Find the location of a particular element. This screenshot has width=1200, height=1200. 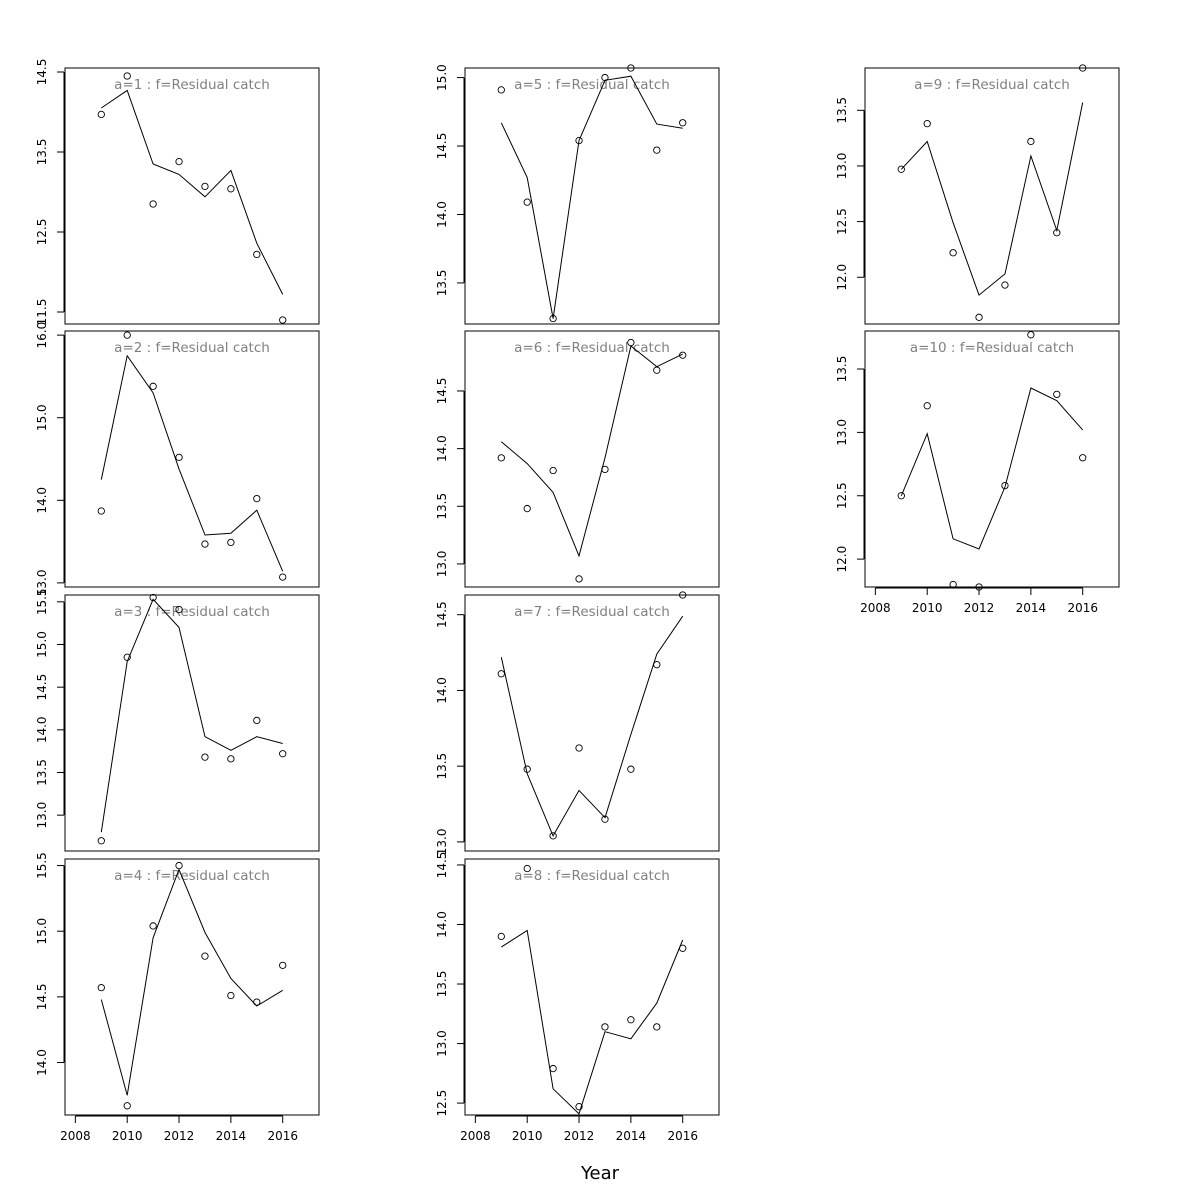

y-axis: 14.0 14.5 15.0 15.5 is located at coordinates (50, 964).